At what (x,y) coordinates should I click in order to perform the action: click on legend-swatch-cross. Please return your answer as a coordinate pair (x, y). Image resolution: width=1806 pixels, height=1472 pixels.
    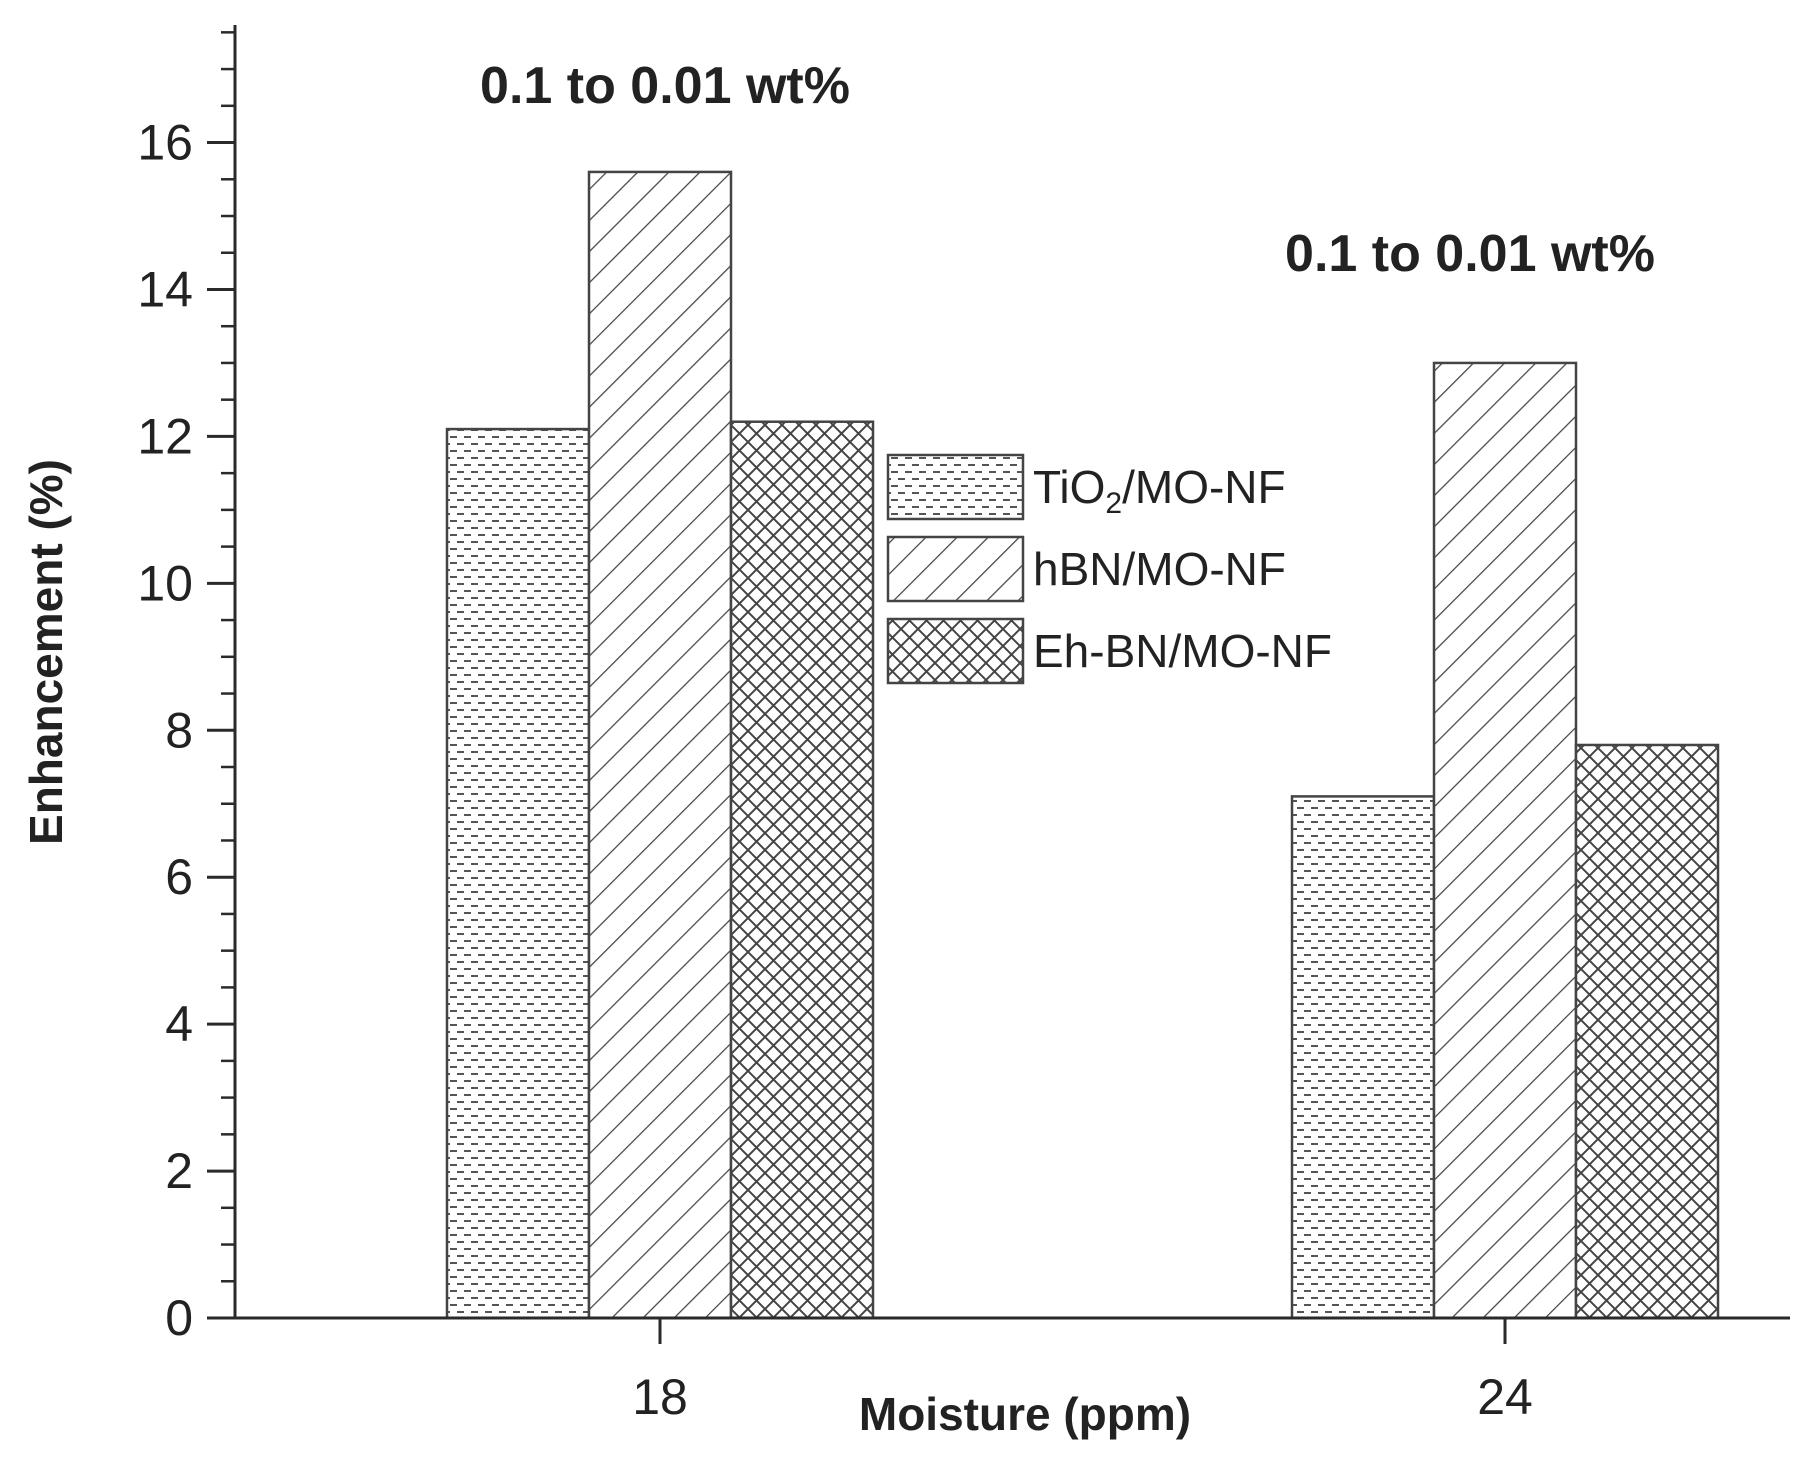
    Looking at the image, I should click on (955, 651).